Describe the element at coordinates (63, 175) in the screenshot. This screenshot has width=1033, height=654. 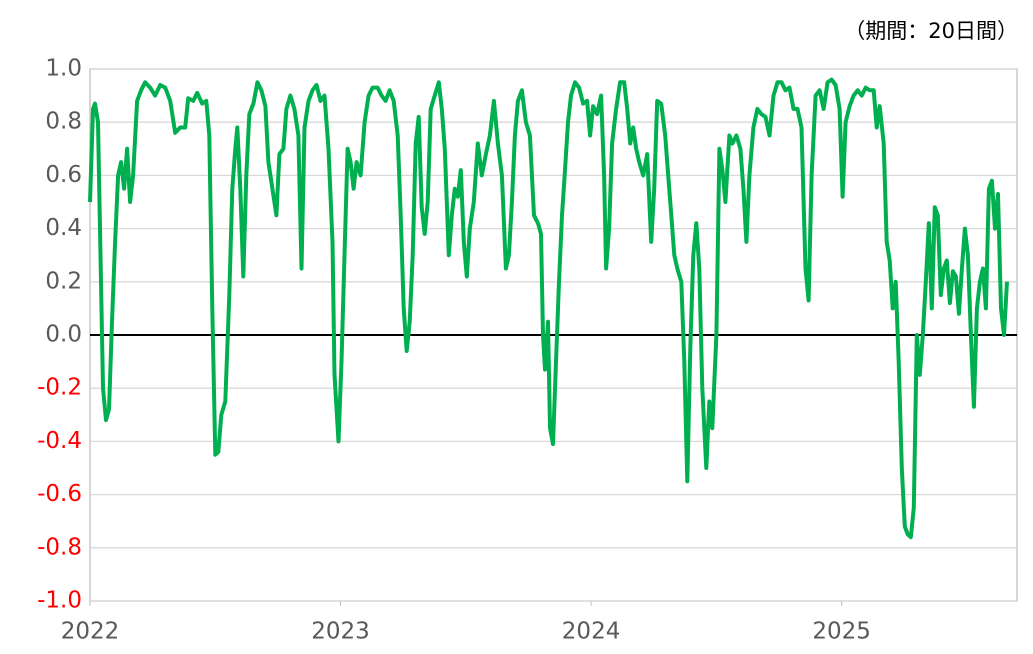
I see `y-tick-label: 0.6` at that location.